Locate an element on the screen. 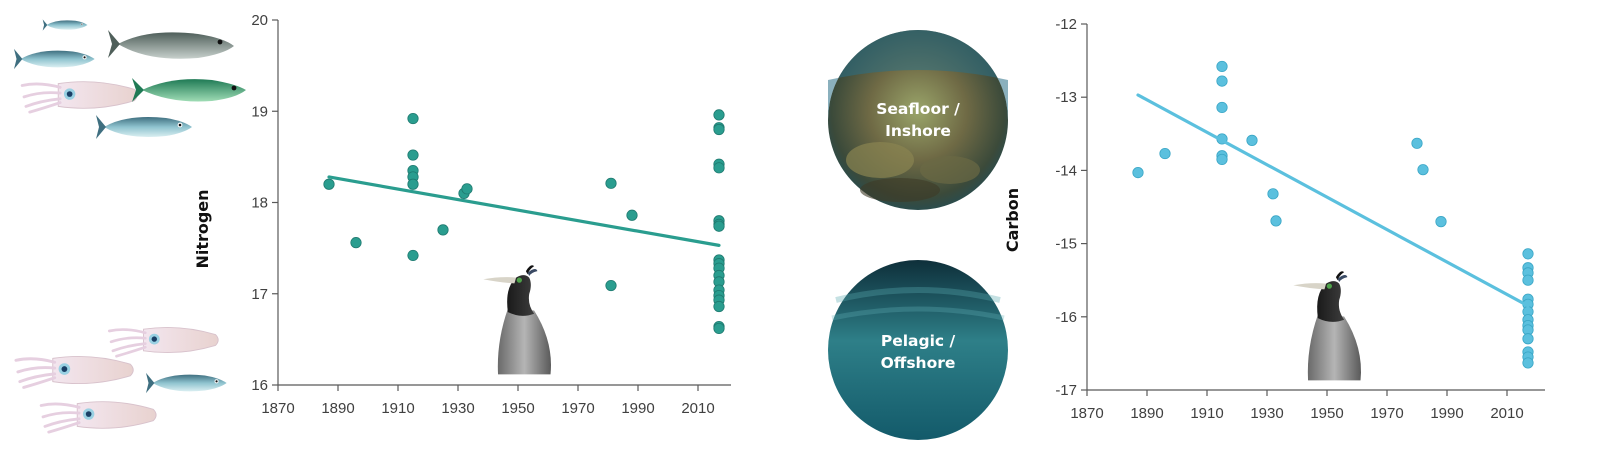 The width and height of the screenshot is (1600, 466). carbon-axis-label: Carbon is located at coordinates (1012, 220).